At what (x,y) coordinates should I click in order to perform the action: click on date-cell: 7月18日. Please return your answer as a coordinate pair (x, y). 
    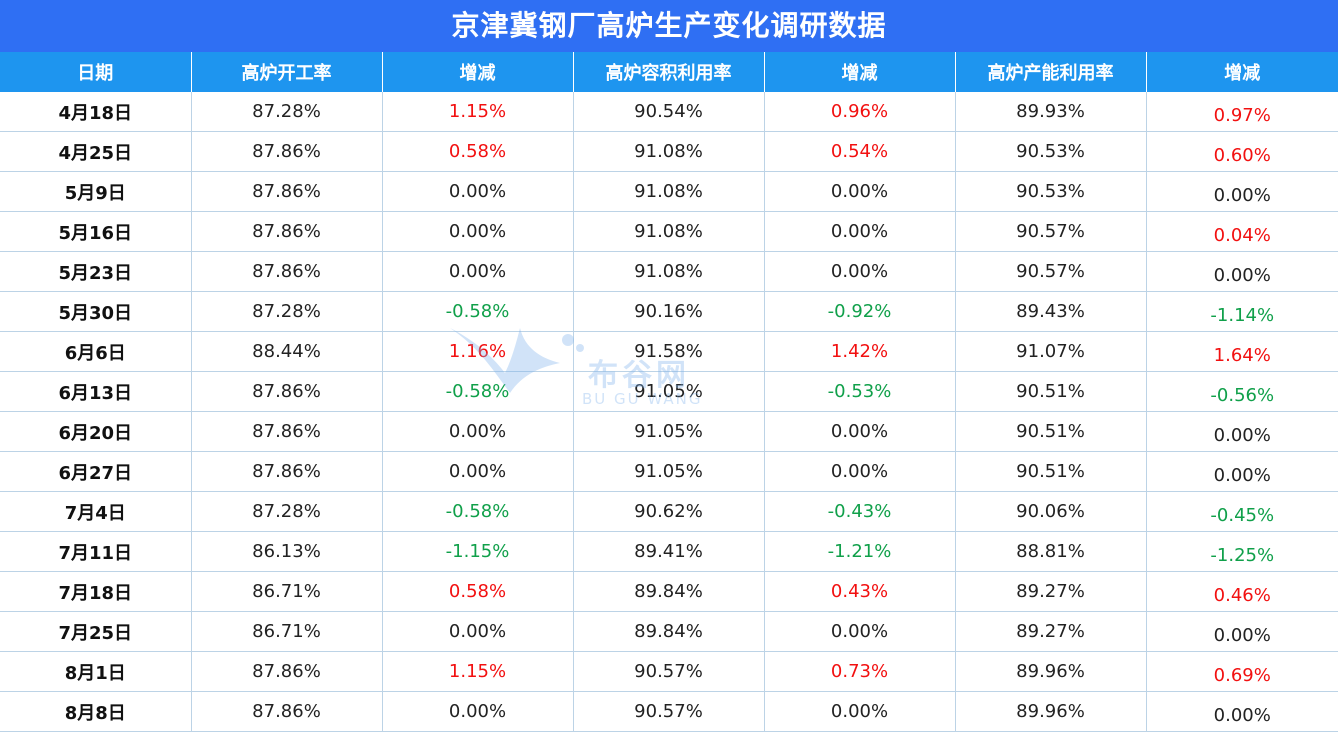
    Looking at the image, I should click on (96, 591).